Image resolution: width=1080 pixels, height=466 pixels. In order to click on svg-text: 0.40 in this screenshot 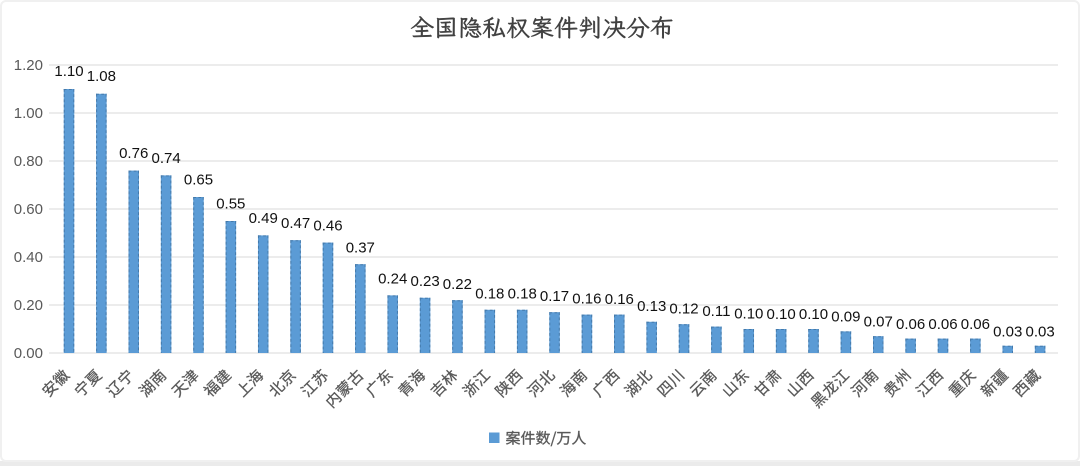, I will do `click(28, 257)`.